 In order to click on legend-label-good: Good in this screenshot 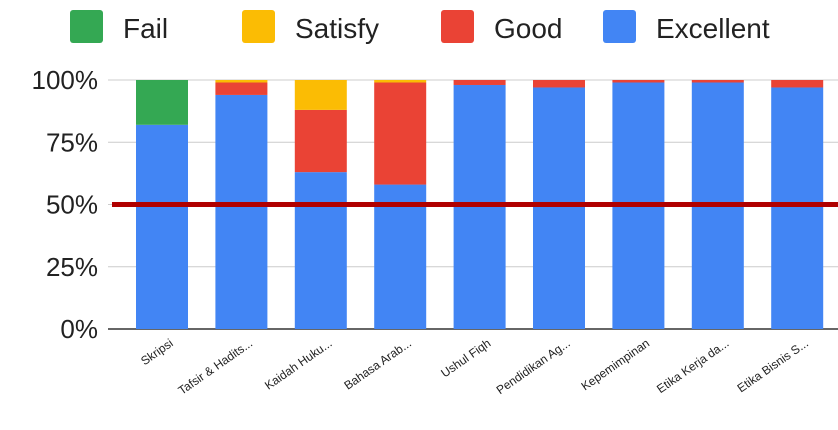, I will do `click(528, 28)`.